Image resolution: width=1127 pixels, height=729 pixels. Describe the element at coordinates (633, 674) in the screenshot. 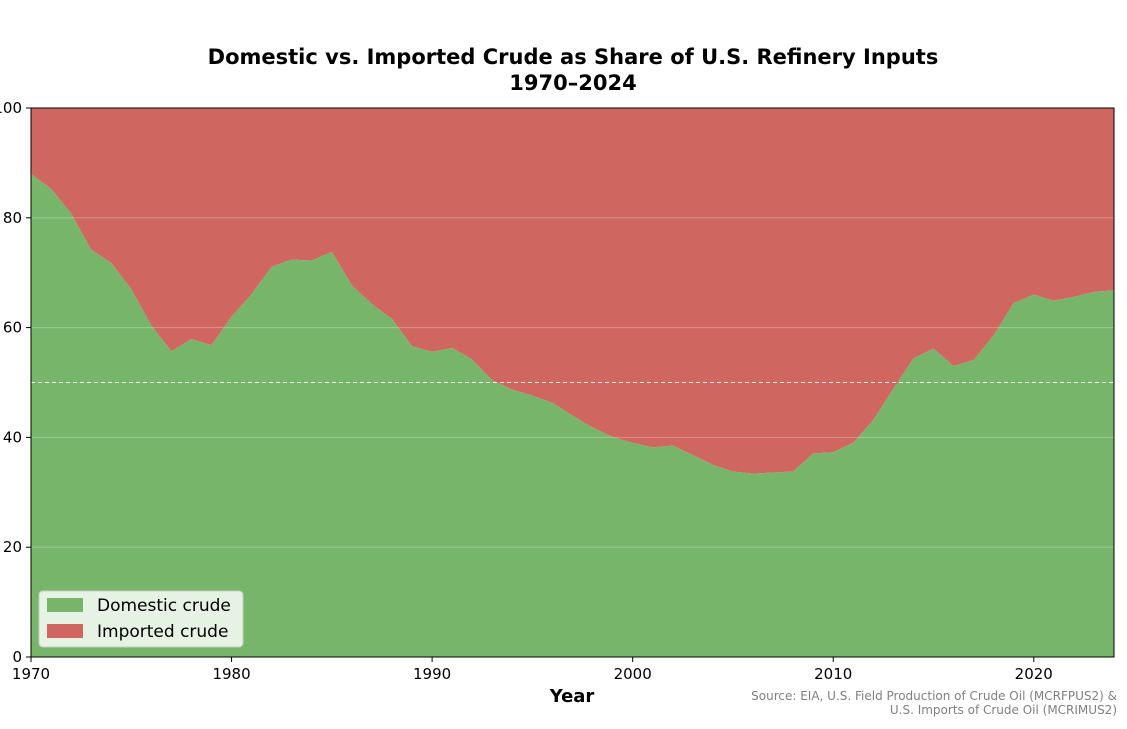

I see `x-tick-label: 2000` at that location.